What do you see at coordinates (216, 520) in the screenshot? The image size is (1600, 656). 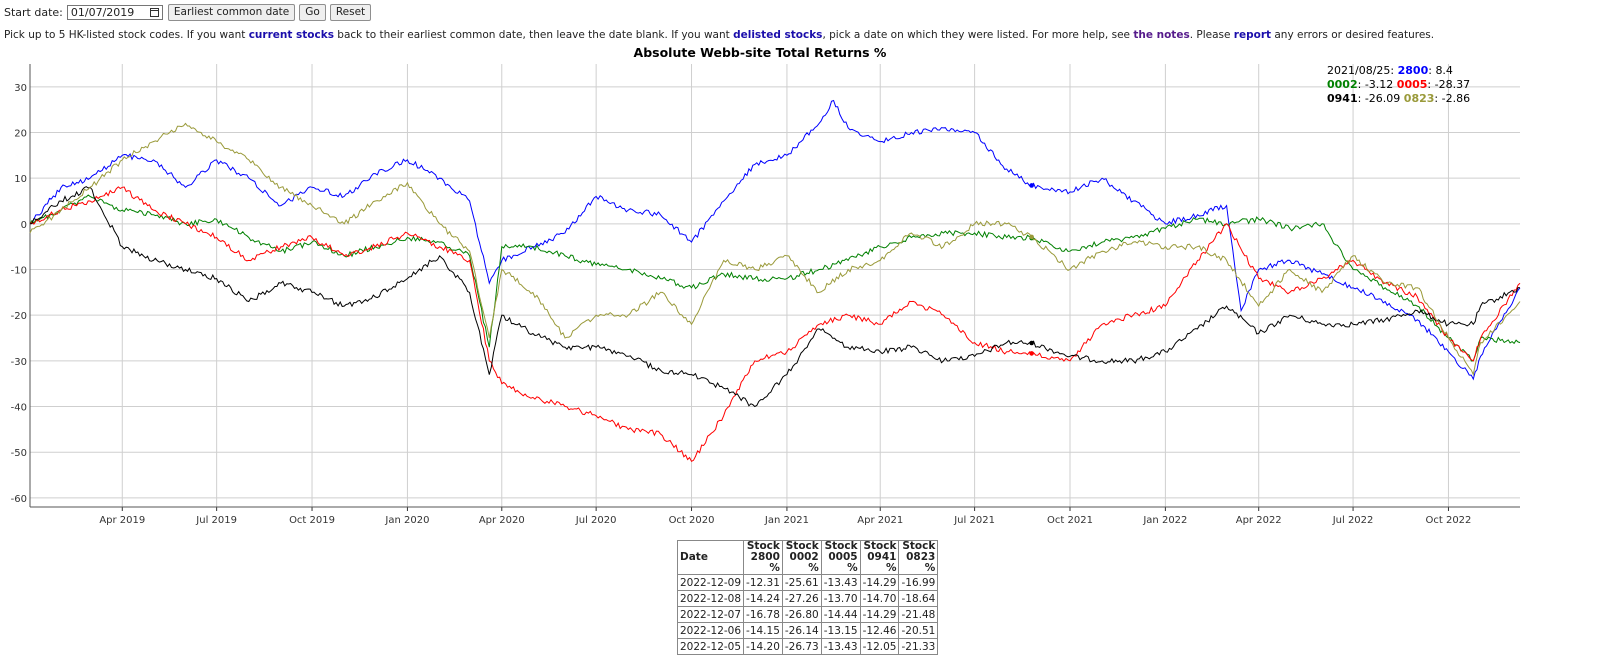 I see `x-tick-label: Jul 2019` at bounding box center [216, 520].